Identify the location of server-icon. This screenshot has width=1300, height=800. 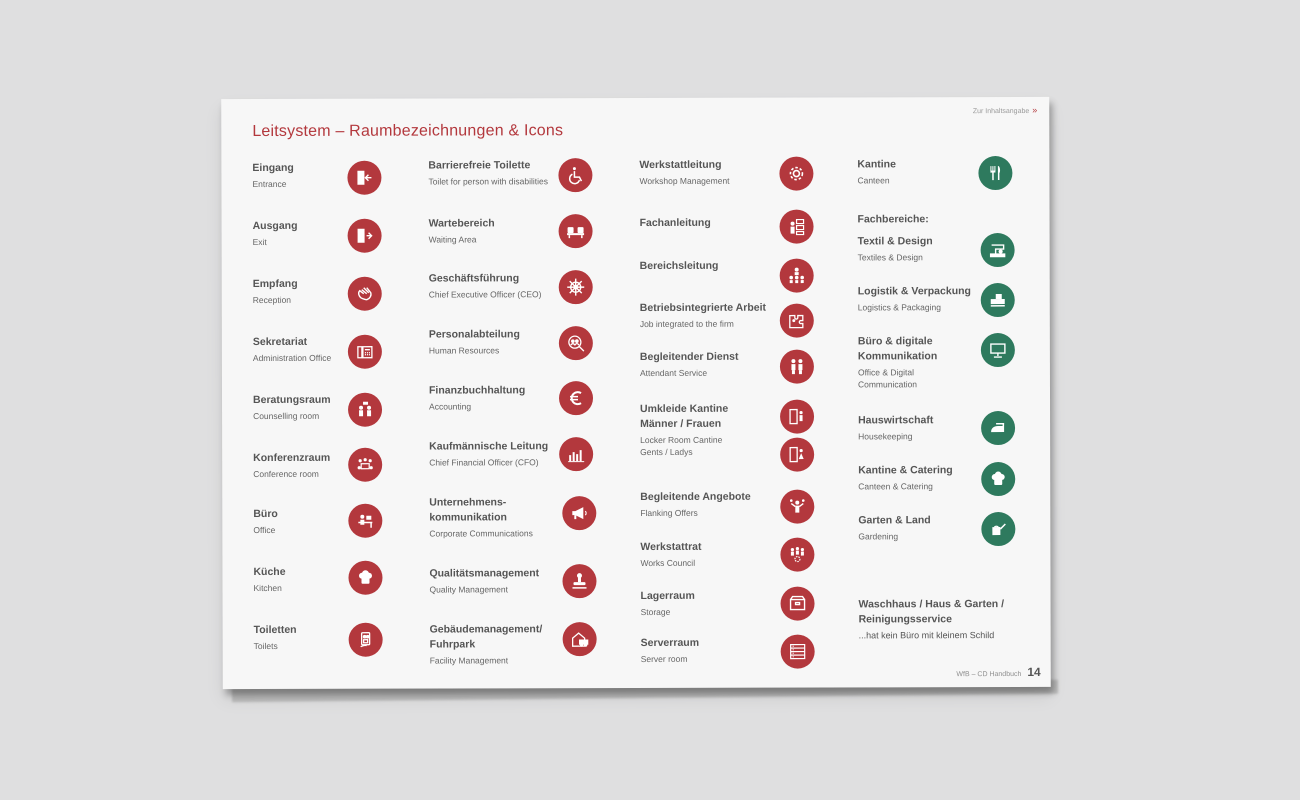
(797, 651).